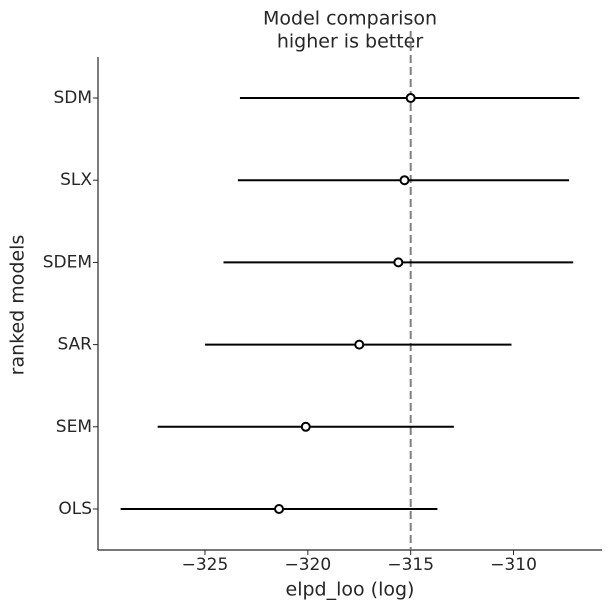 The image size is (611, 615). I want to click on y-tick-label: SEM, so click(74, 427).